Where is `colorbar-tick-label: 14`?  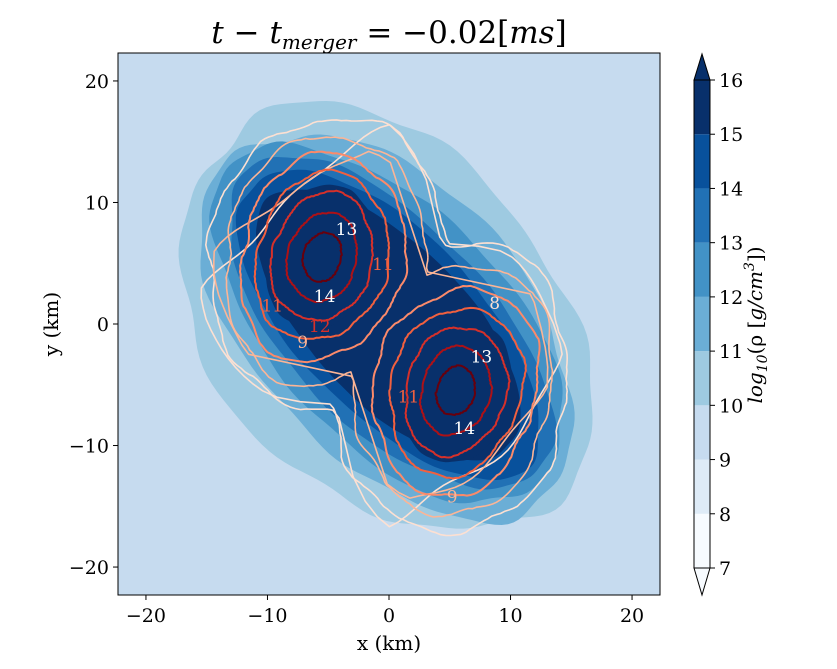 colorbar-tick-label: 14 is located at coordinates (731, 189).